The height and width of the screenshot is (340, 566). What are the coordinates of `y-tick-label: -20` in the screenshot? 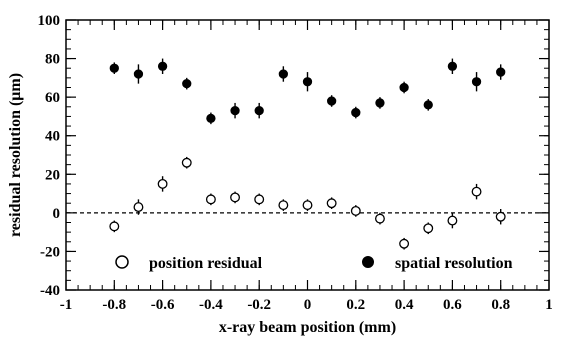 It's located at (50, 252).